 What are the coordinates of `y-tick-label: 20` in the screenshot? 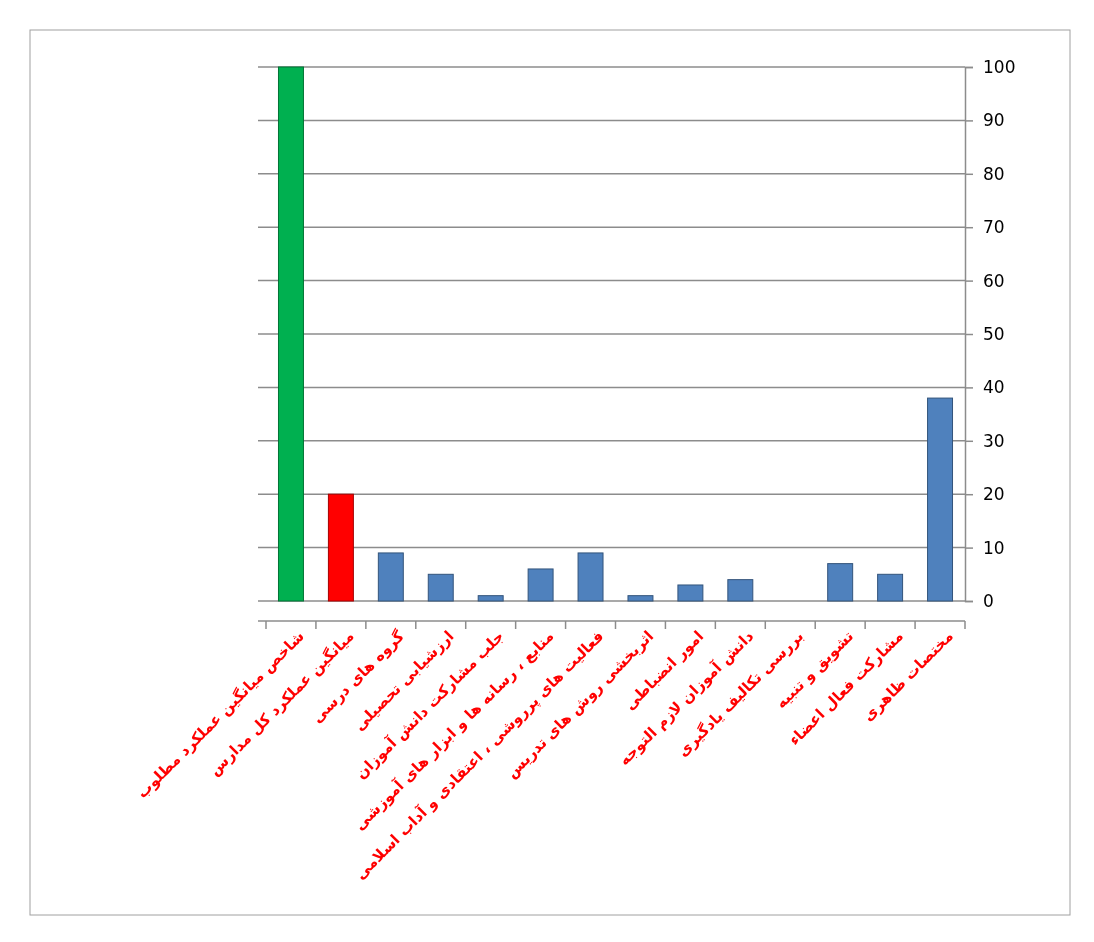 It's located at (994, 494).